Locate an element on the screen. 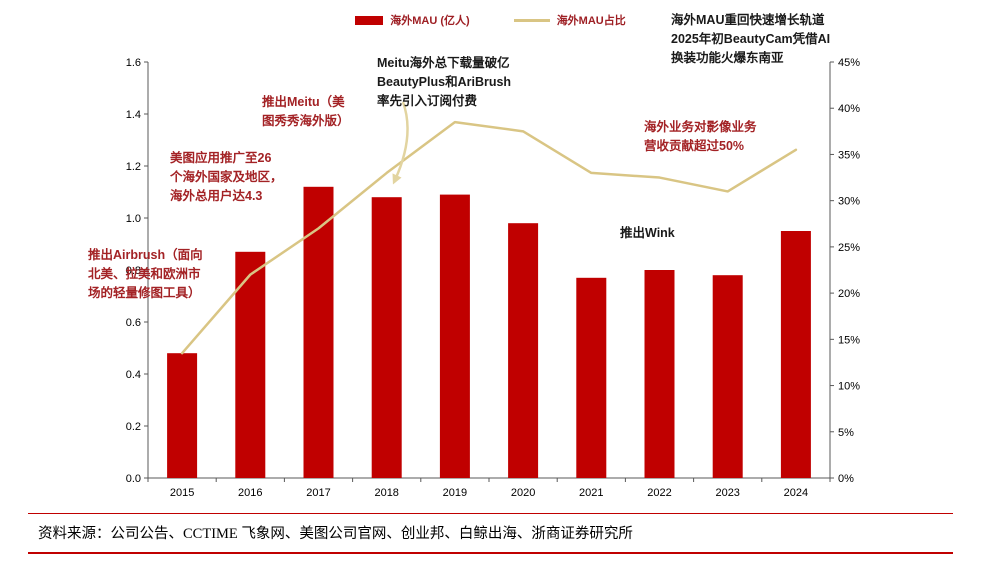  svg-text: 2019 is located at coordinates (455, 493).